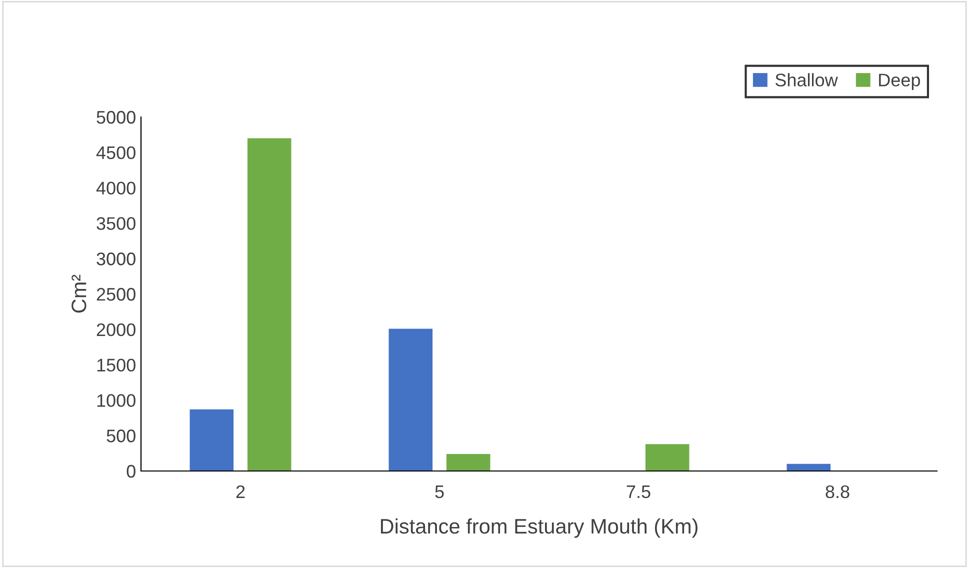 Image resolution: width=969 pixels, height=568 pixels. Describe the element at coordinates (116, 223) in the screenshot. I see `y-tick-label: 3500` at that location.